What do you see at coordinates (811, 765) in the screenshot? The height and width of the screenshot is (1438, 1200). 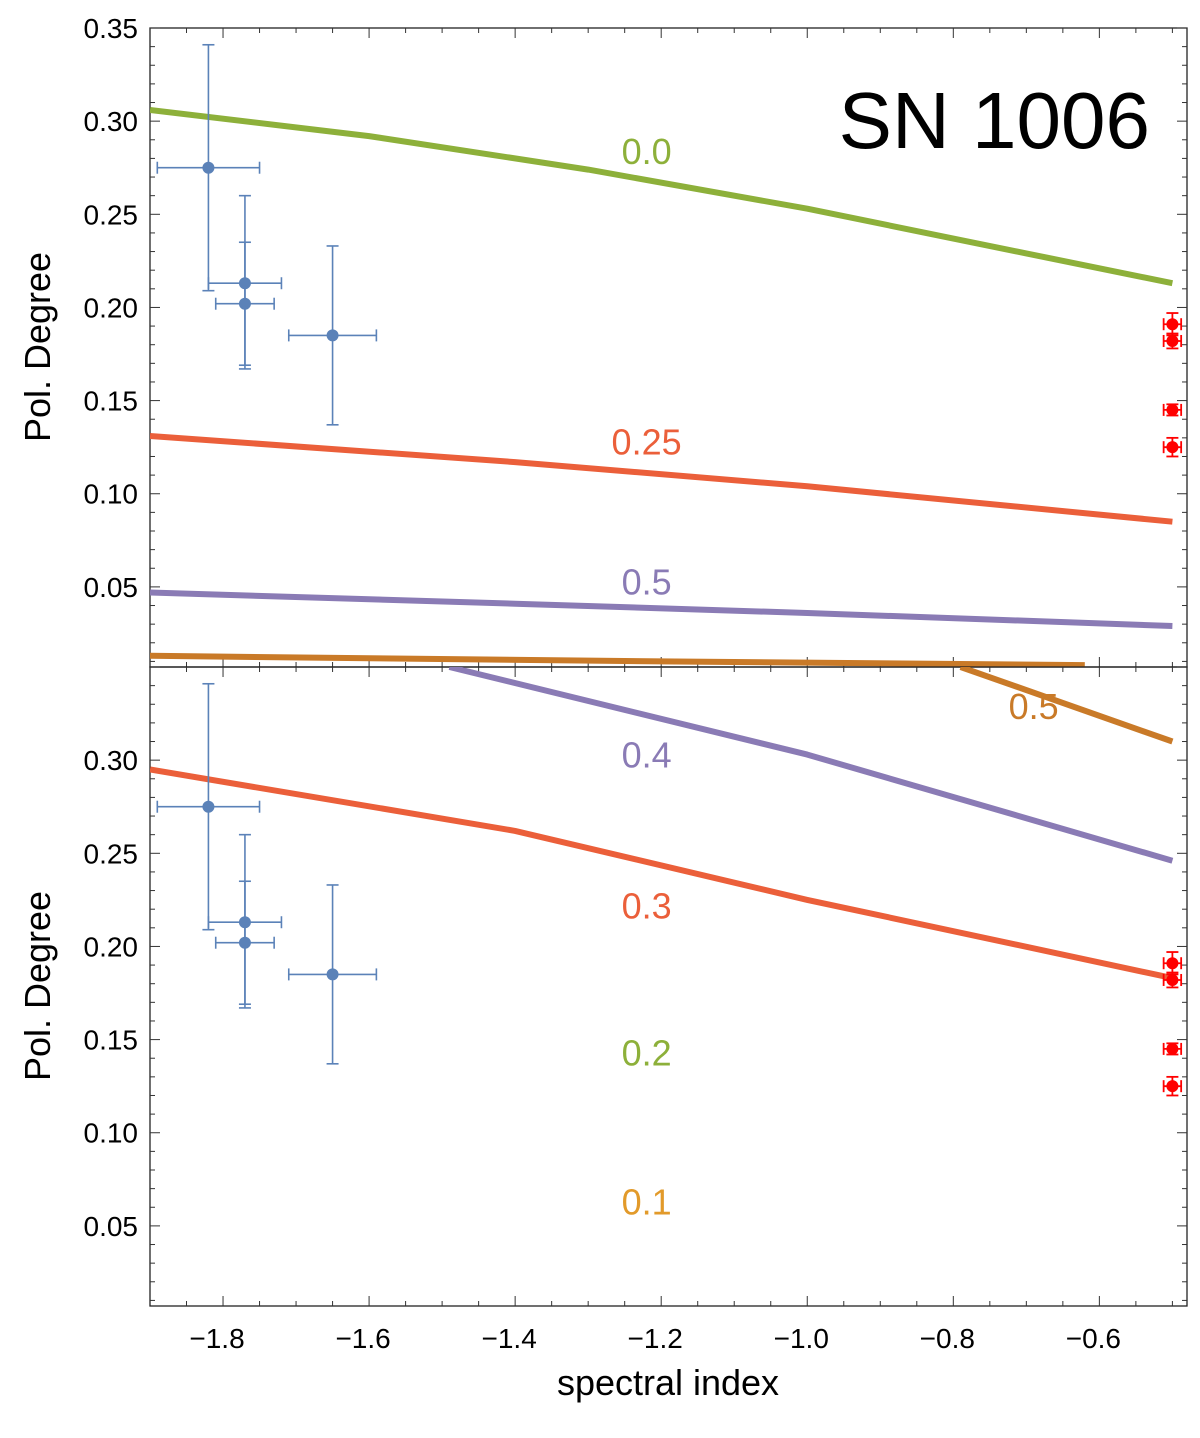 I see `series-line-0.4` at bounding box center [811, 765].